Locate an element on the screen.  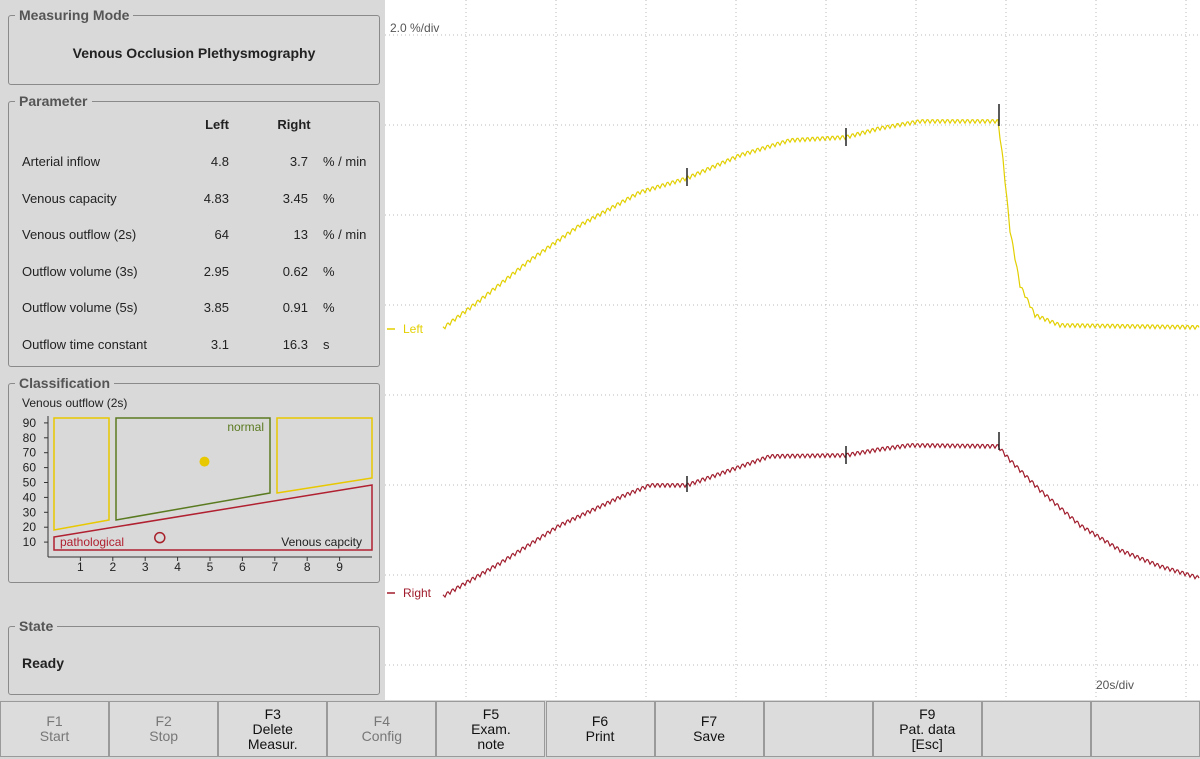
channel-label: Right is located at coordinates (417, 593).